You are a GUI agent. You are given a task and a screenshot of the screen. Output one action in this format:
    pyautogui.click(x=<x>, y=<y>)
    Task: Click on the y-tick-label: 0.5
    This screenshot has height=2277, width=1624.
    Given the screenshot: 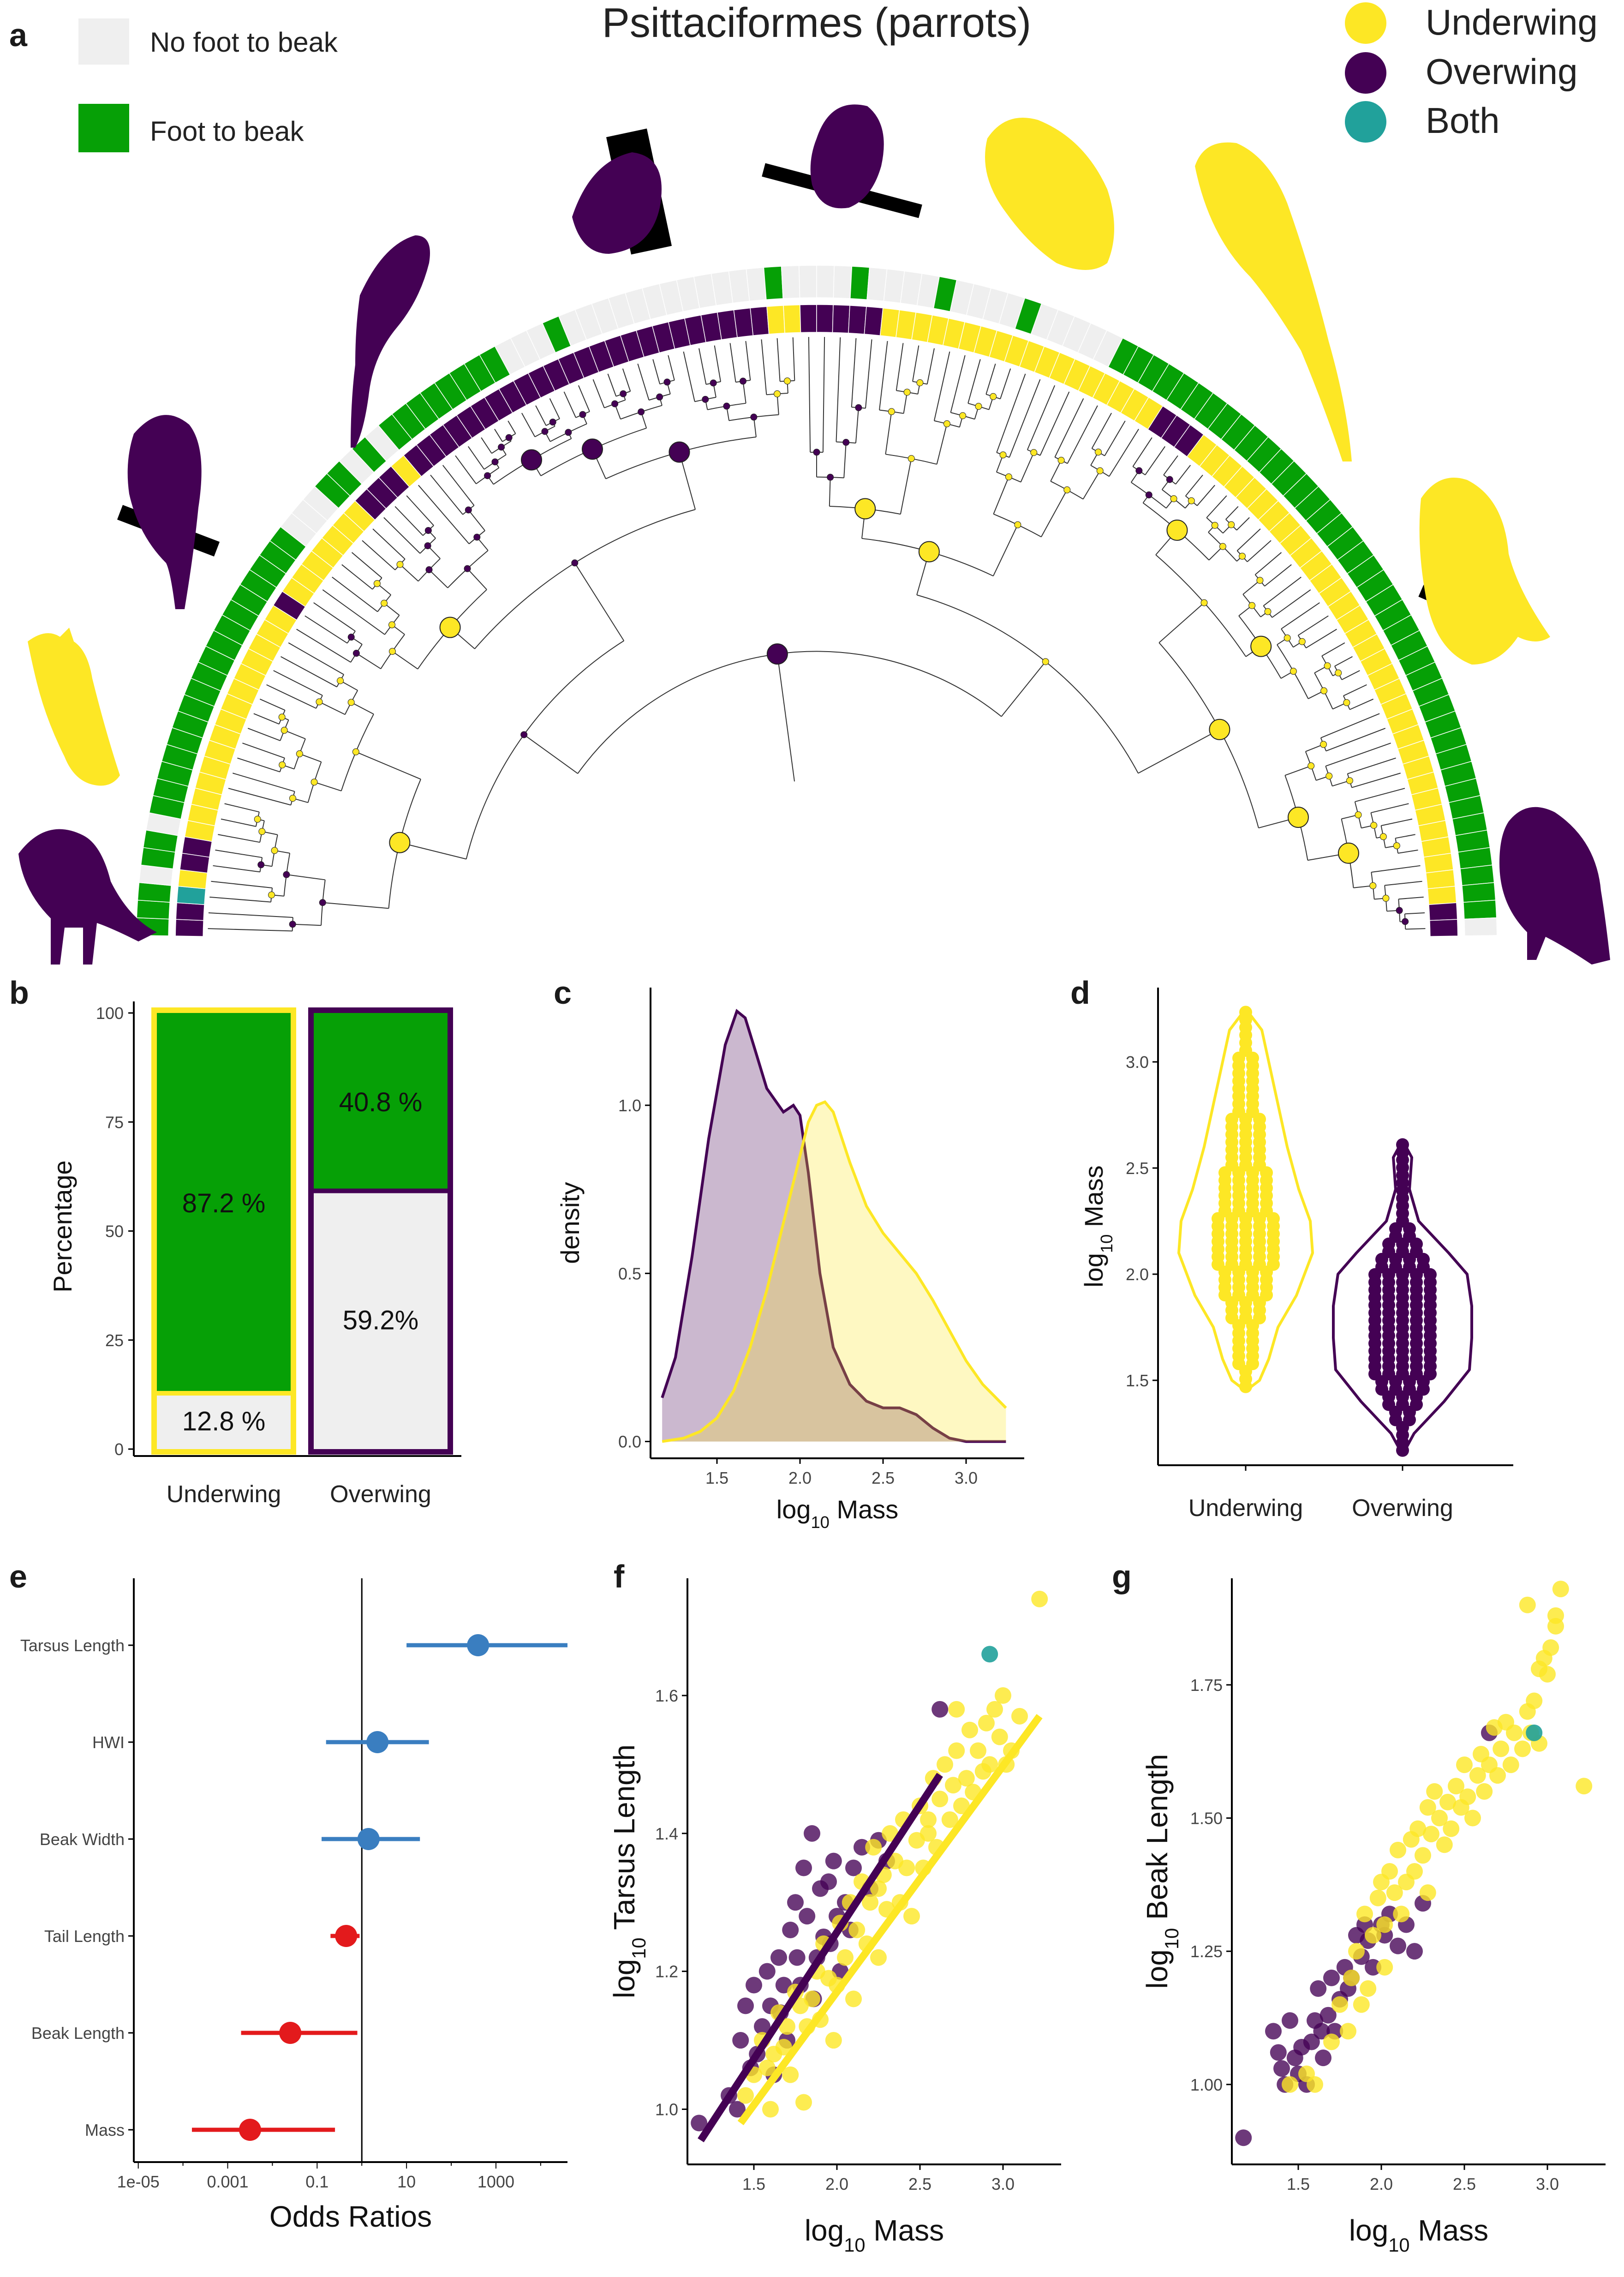 What is the action you would take?
    pyautogui.click(x=629, y=1273)
    